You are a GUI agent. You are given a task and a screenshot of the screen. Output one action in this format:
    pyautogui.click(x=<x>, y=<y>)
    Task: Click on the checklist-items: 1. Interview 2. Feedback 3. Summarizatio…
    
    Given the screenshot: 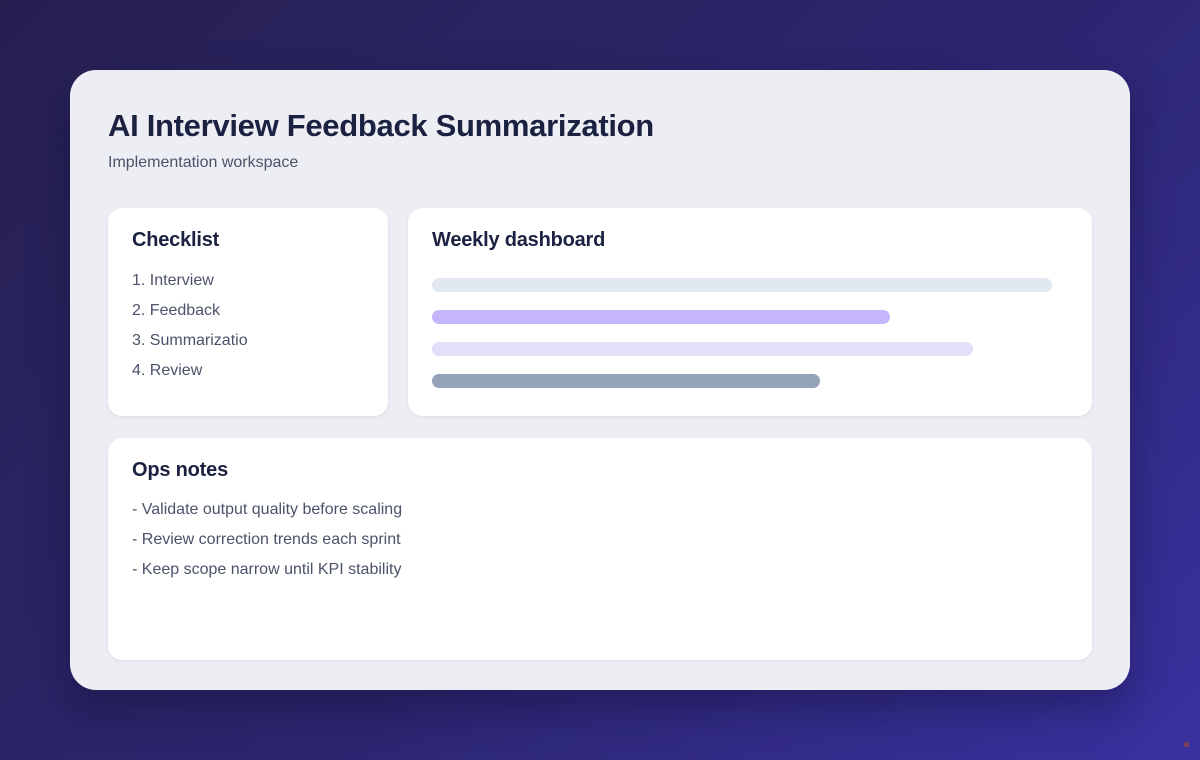 What is the action you would take?
    pyautogui.click(x=248, y=326)
    